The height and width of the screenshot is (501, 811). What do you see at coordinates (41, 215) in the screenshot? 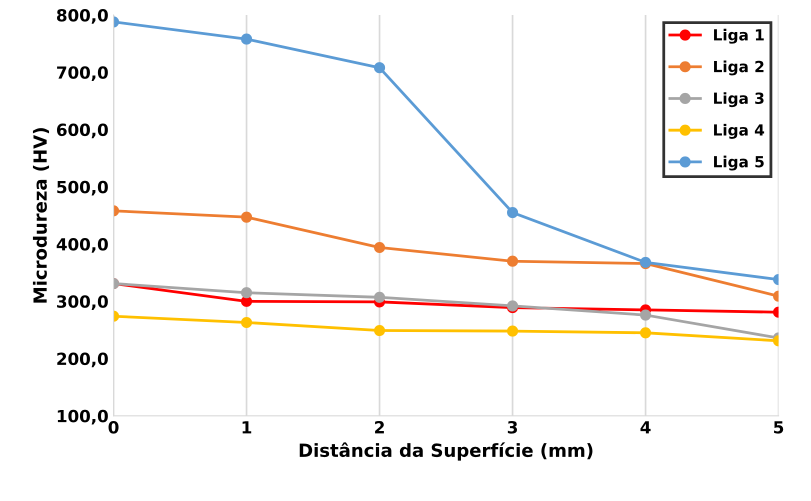
I see `y-axis-title: Microdureza (HV)` at bounding box center [41, 215].